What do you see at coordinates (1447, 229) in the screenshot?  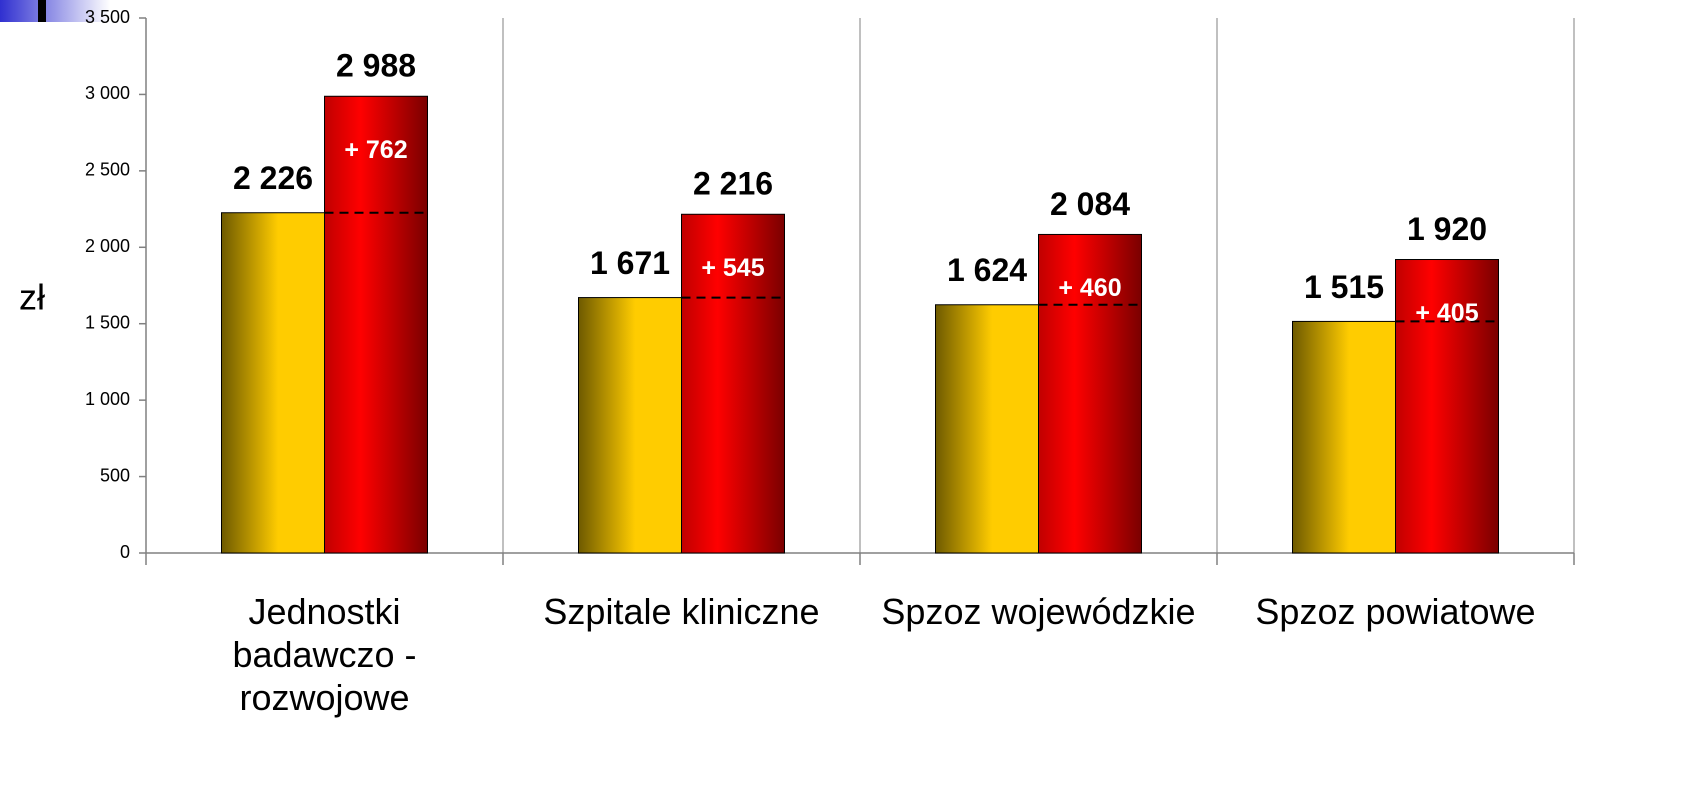 I see `data-label: 1 920` at bounding box center [1447, 229].